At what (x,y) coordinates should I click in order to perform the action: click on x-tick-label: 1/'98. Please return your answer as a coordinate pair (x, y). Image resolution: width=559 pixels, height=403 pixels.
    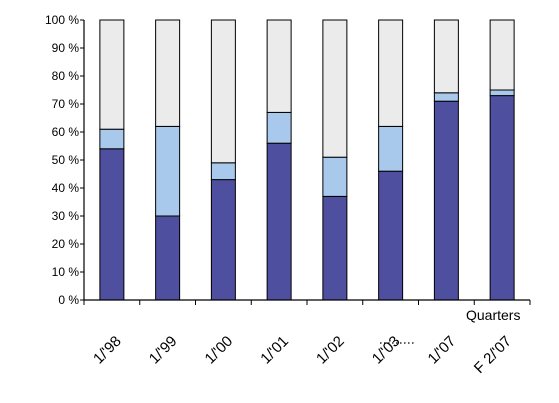
    Looking at the image, I should click on (107, 350).